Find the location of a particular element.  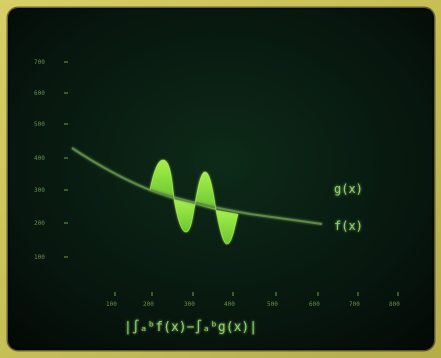

y-tick-label-7: 100 is located at coordinates (39, 257).